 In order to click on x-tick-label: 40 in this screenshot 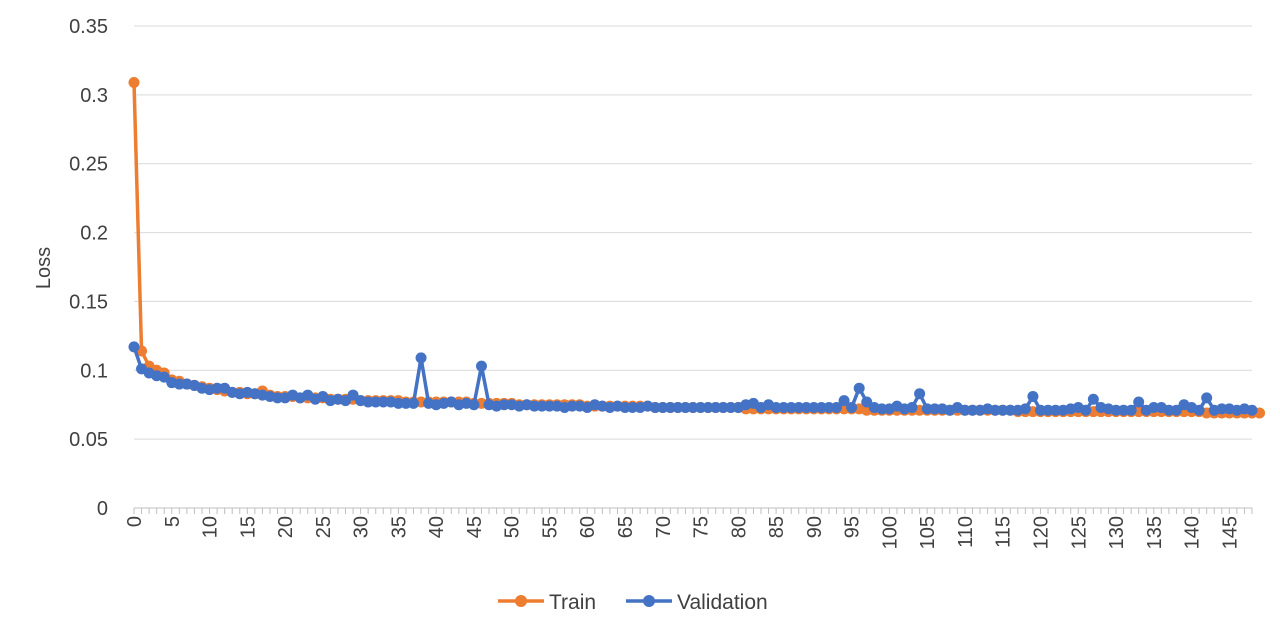, I will do `click(437, 527)`.